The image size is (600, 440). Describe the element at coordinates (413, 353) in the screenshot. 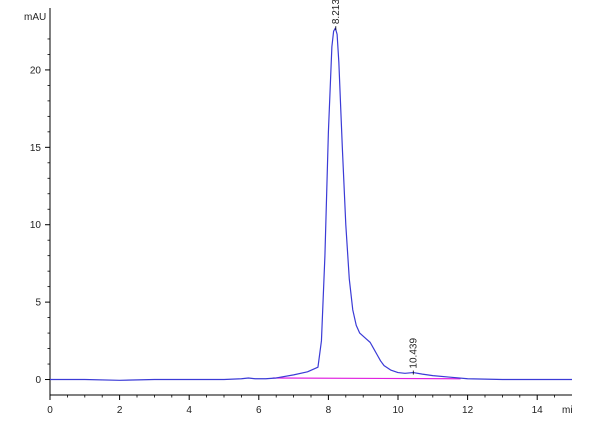

I see `peak-label: 10.439` at that location.